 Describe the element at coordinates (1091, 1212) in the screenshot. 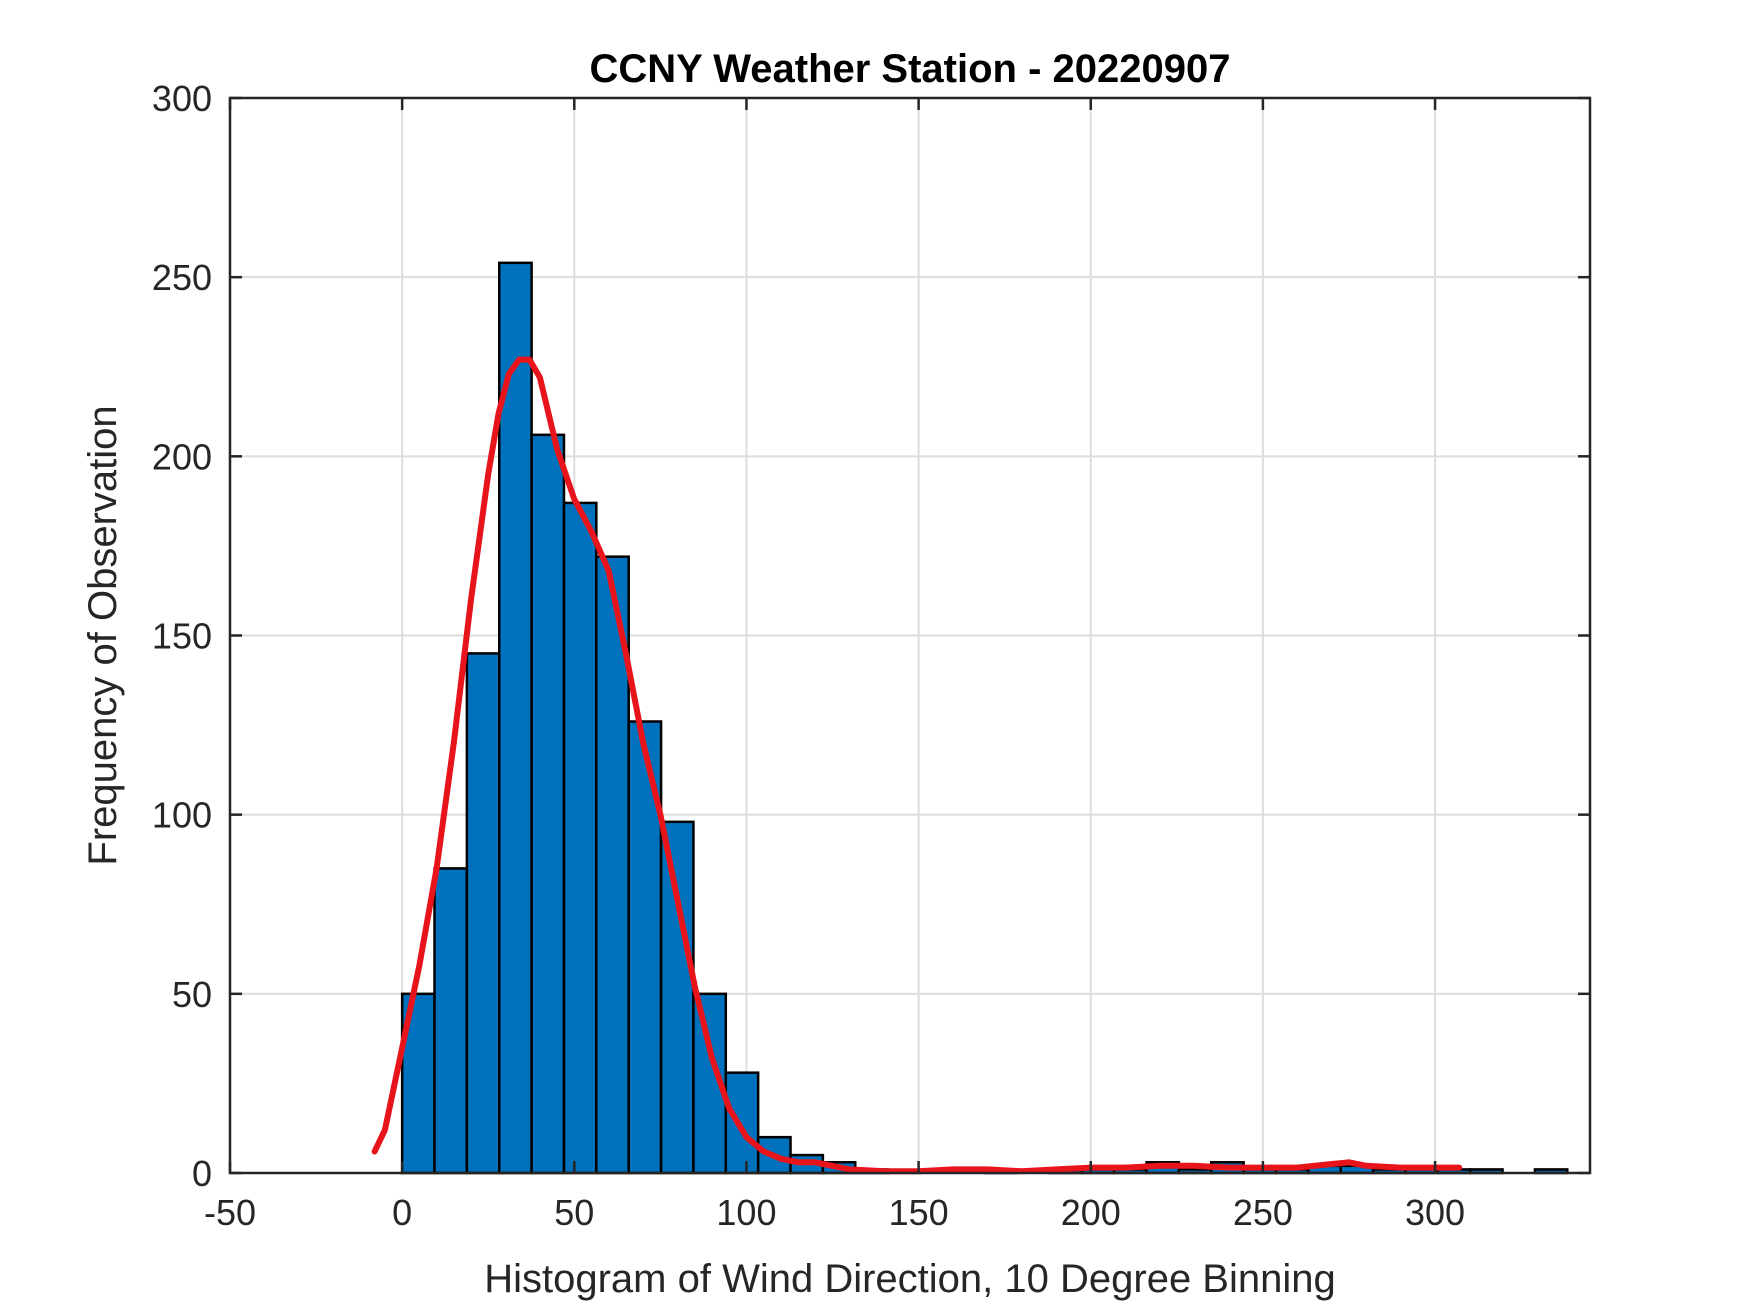

I see `x-tick-label: 200` at that location.